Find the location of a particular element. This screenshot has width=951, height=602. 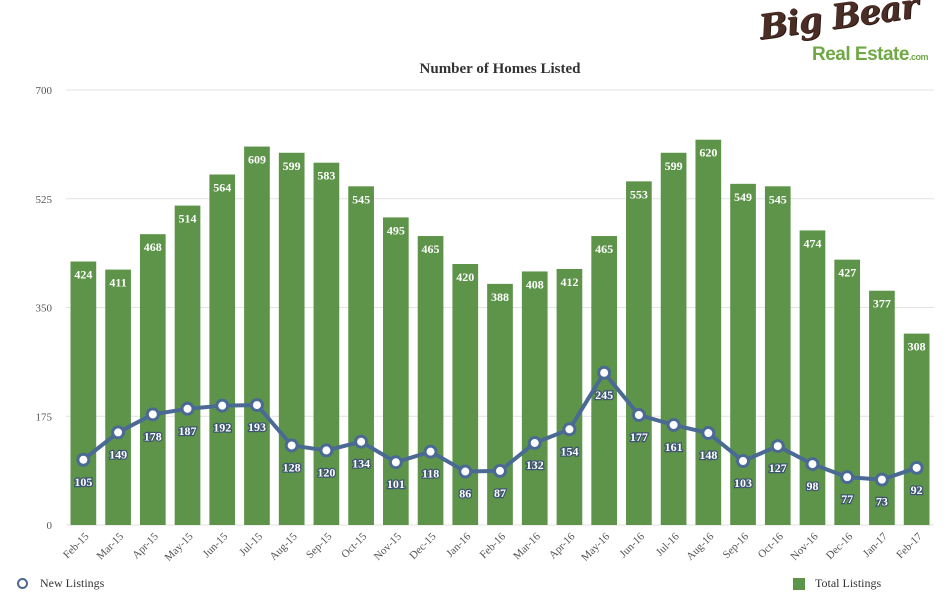

x-tick-label: Dec-15 is located at coordinates (423, 546).